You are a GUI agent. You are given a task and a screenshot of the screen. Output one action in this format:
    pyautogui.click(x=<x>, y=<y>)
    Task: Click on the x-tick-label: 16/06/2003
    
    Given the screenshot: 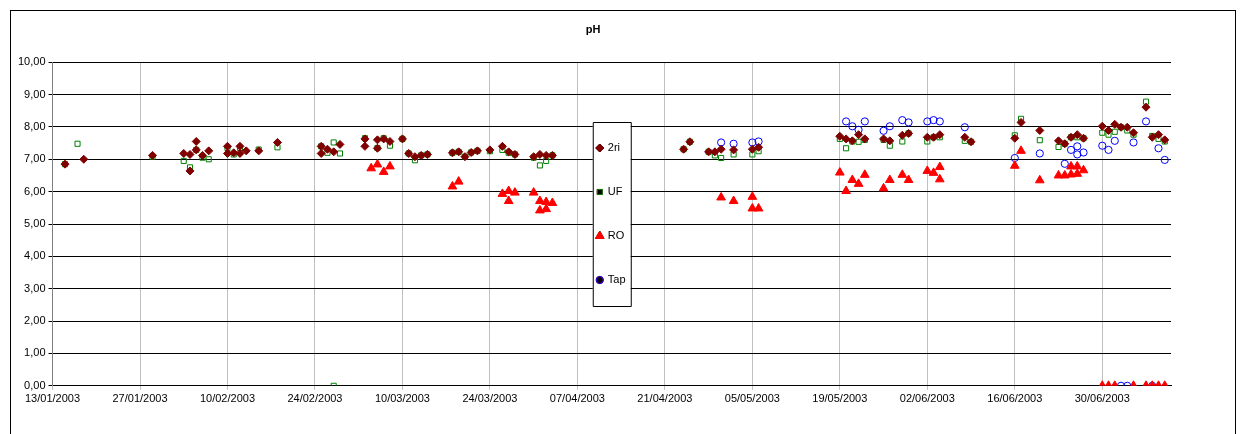 What is the action you would take?
    pyautogui.click(x=1015, y=398)
    